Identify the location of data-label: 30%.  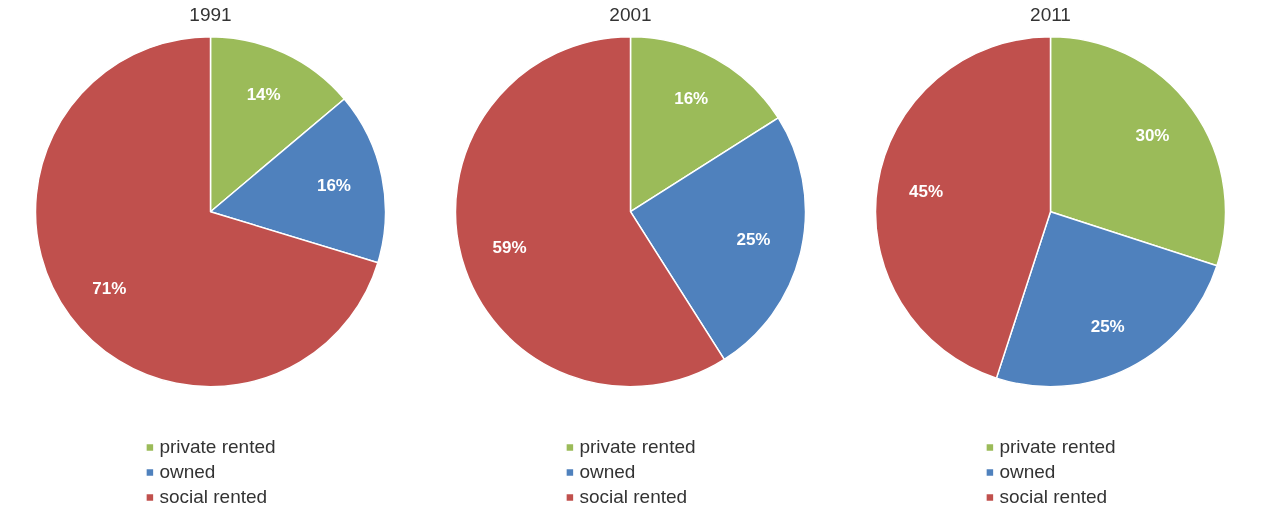
(1152, 136).